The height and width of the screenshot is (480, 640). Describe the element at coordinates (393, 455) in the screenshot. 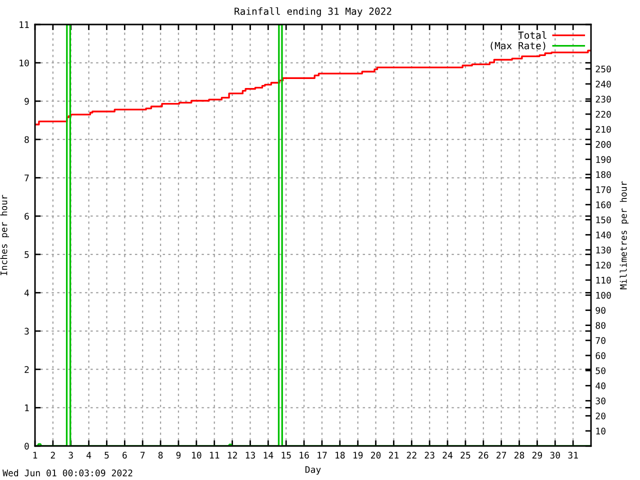

I see `x-tick-label: 21` at that location.